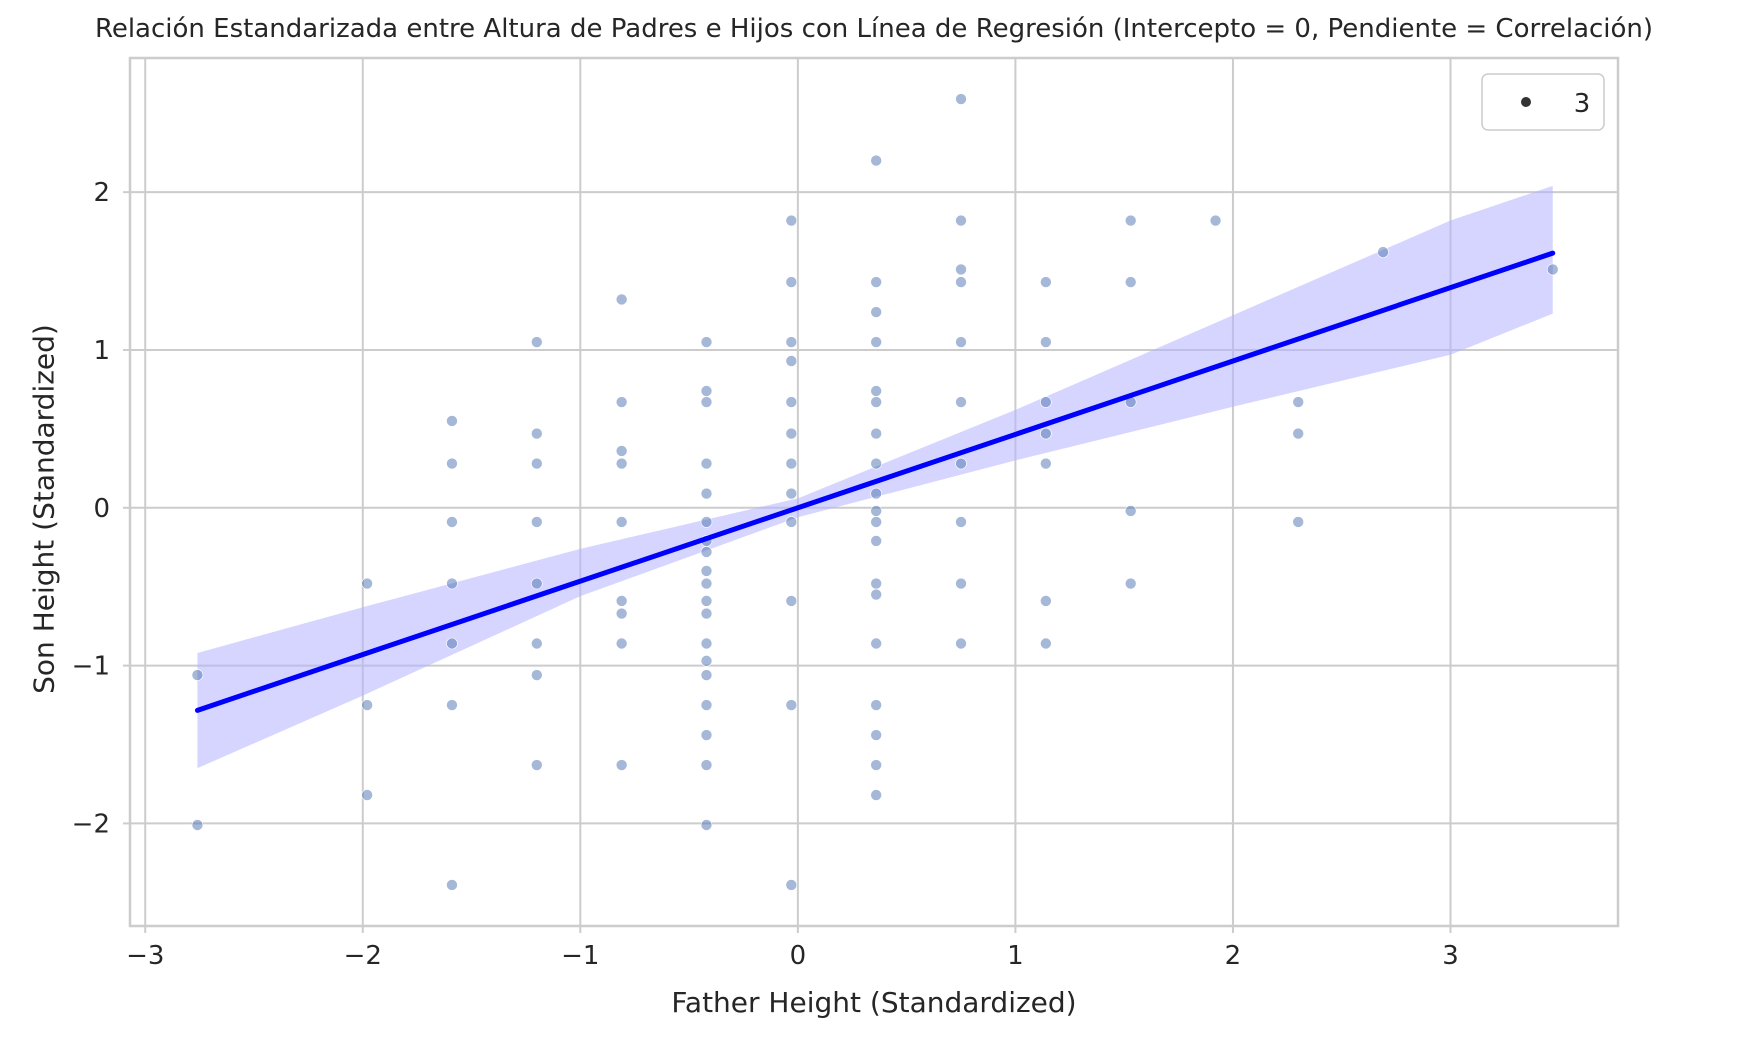  What do you see at coordinates (580, 956) in the screenshot?
I see `x-tick-label: −1` at bounding box center [580, 956].